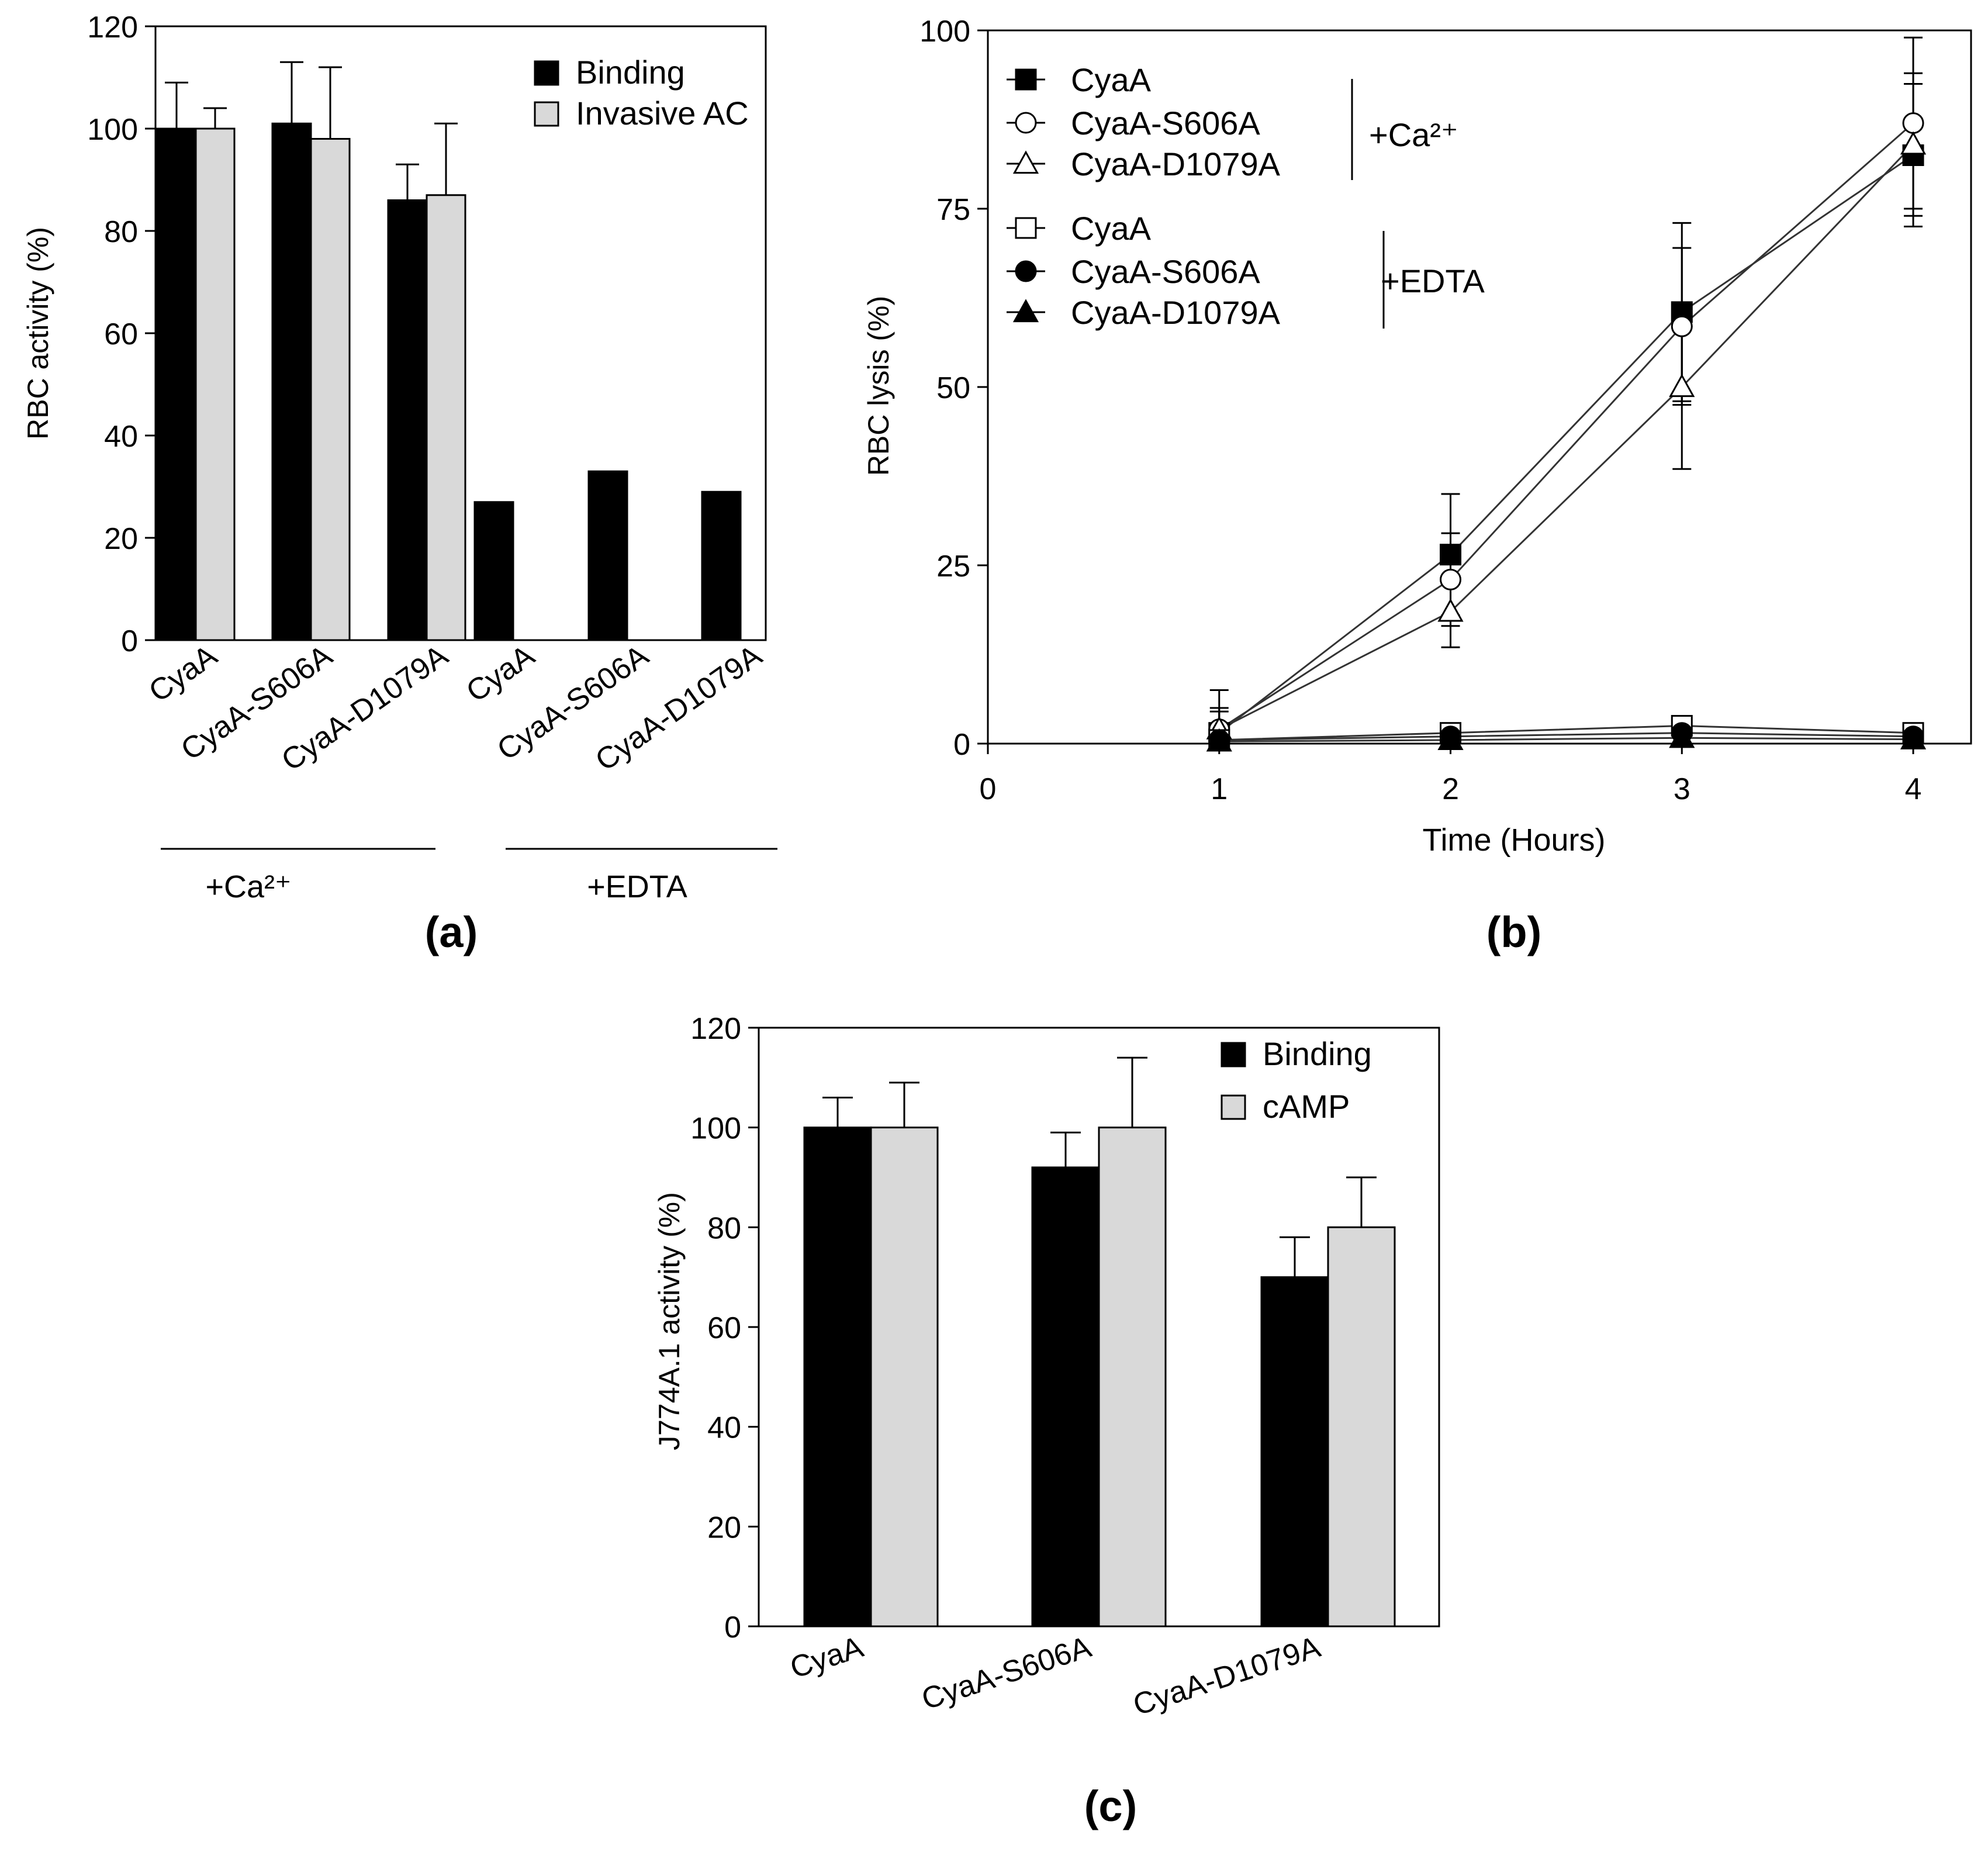  I want to click on panel-b-x-tick-label: 4, so click(1913, 789).